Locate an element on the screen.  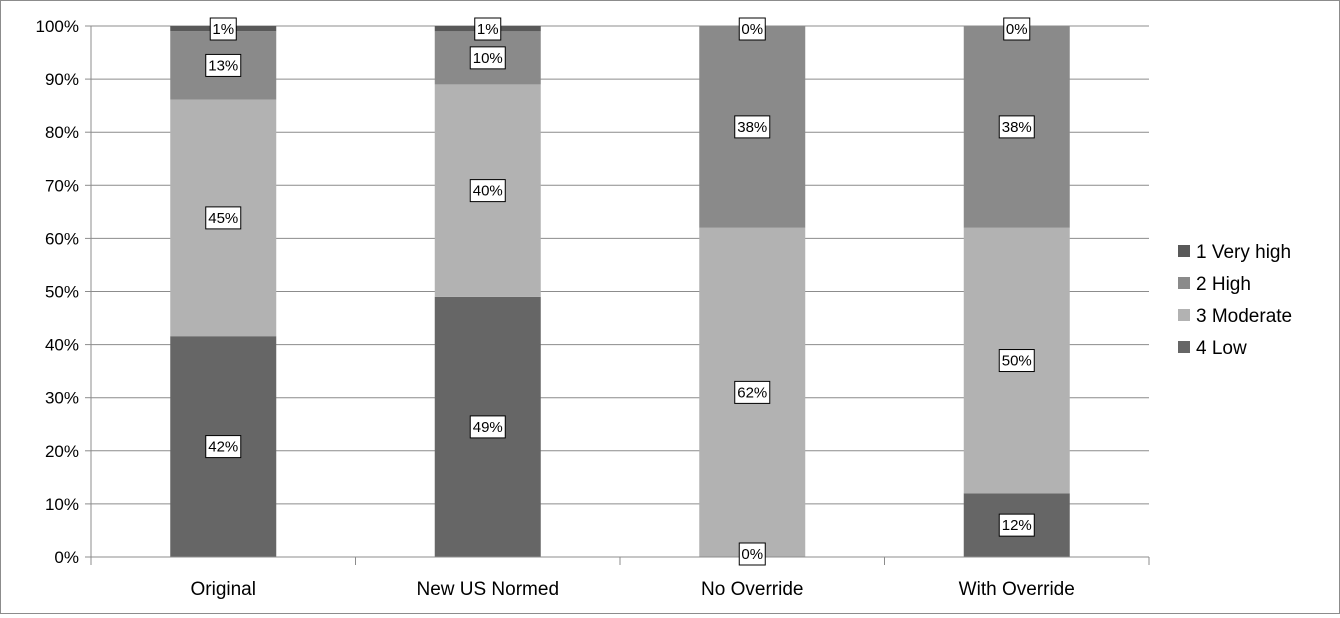
y-tick-label: 20% is located at coordinates (62, 451).